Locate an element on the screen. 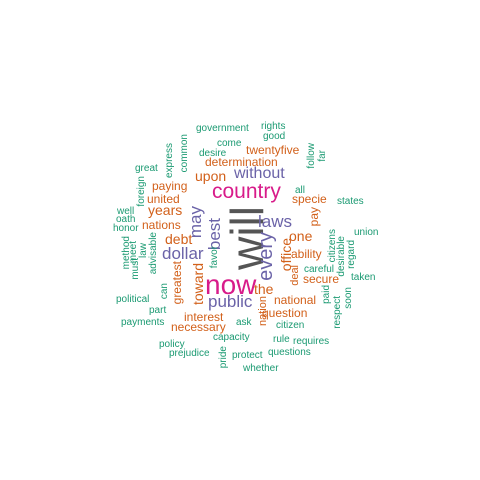 Image resolution: width=480 pixels, height=480 pixels. word-toward: toward is located at coordinates (198, 284).